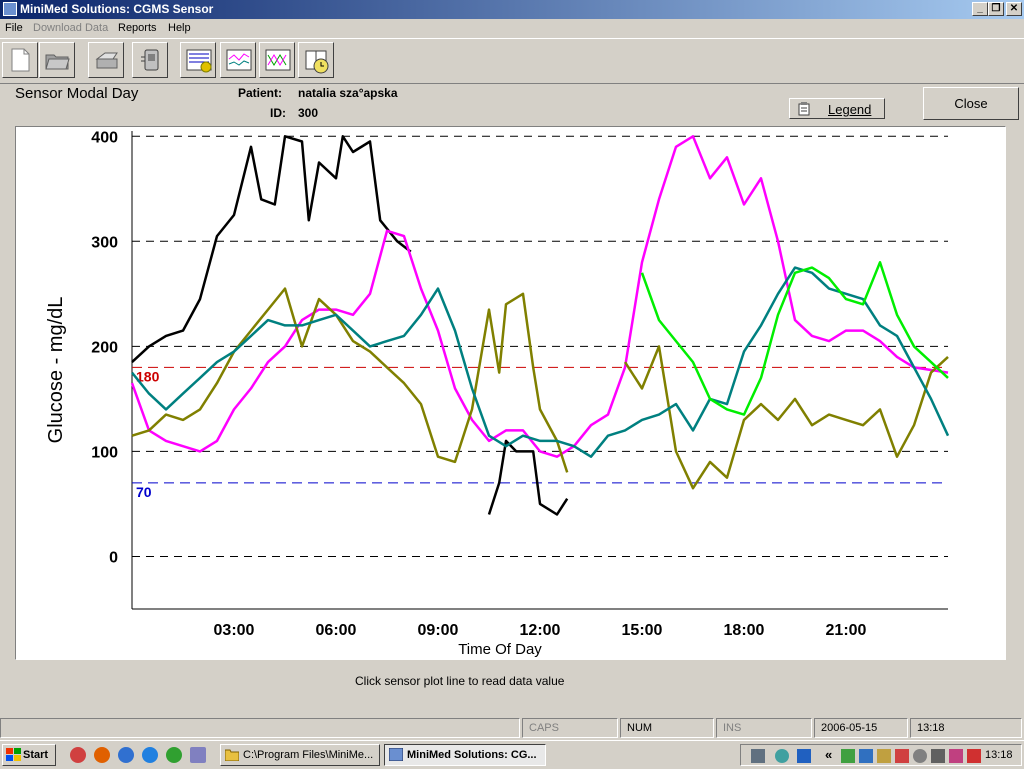 The width and height of the screenshot is (1024, 769). I want to click on tray-app1-icon, so click(848, 756).